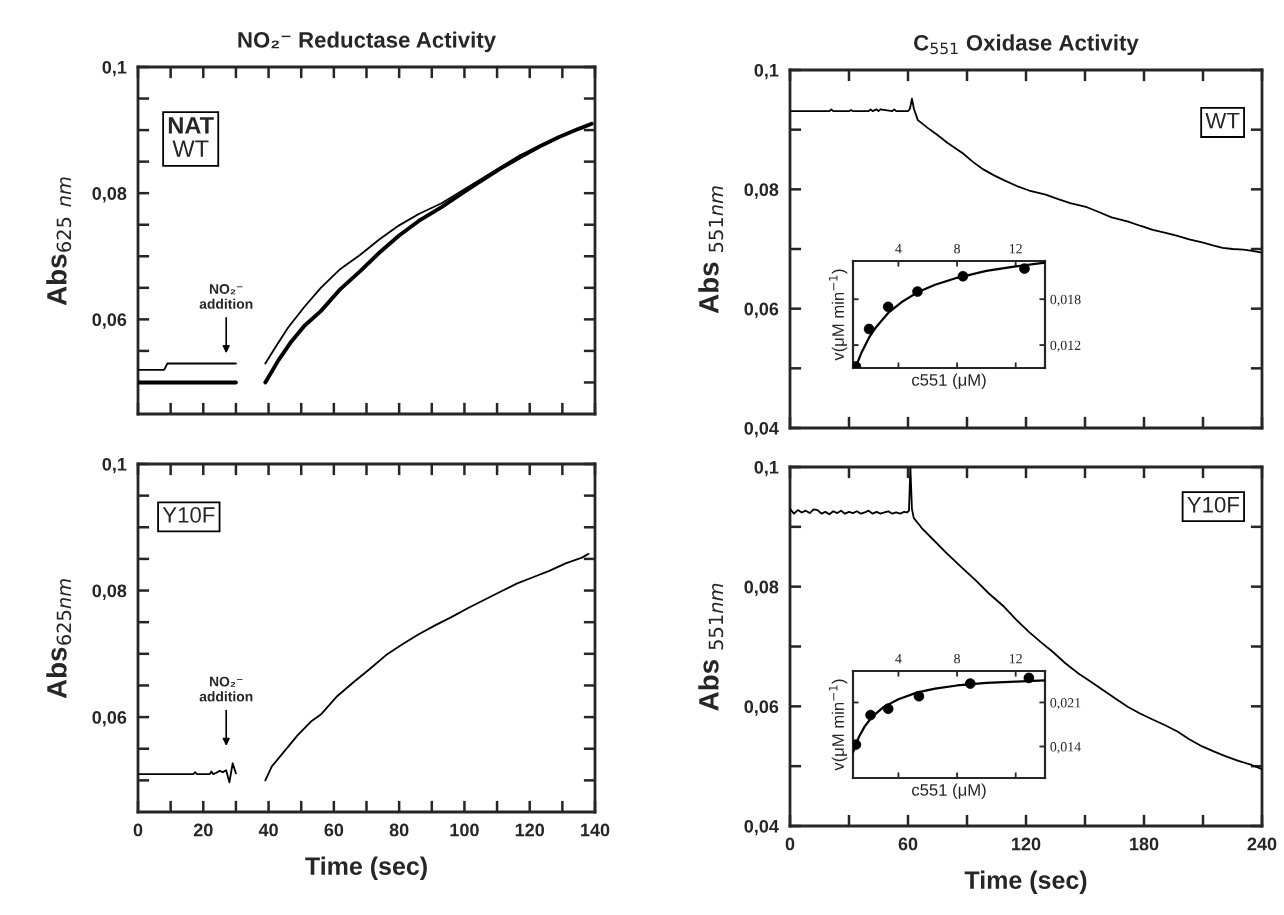  I want to click on y-axis-title: Abs$_{625 nm}$, so click(59, 241).